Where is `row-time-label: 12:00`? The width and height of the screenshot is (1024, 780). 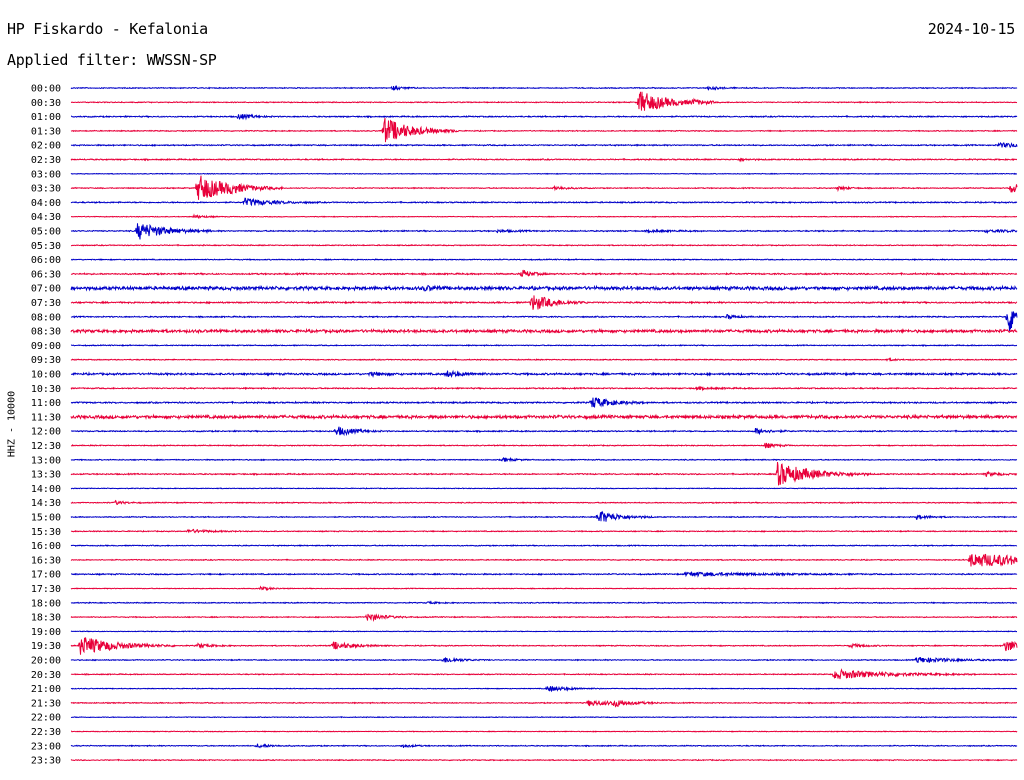 row-time-label: 12:00 is located at coordinates (46, 432).